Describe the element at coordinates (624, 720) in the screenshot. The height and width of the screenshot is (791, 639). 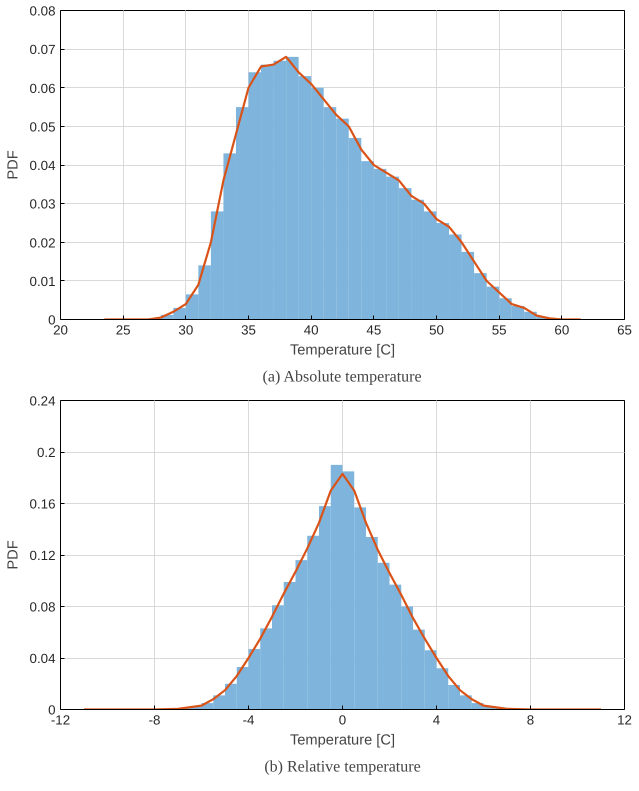
I see `x-tick-label: 12` at that location.